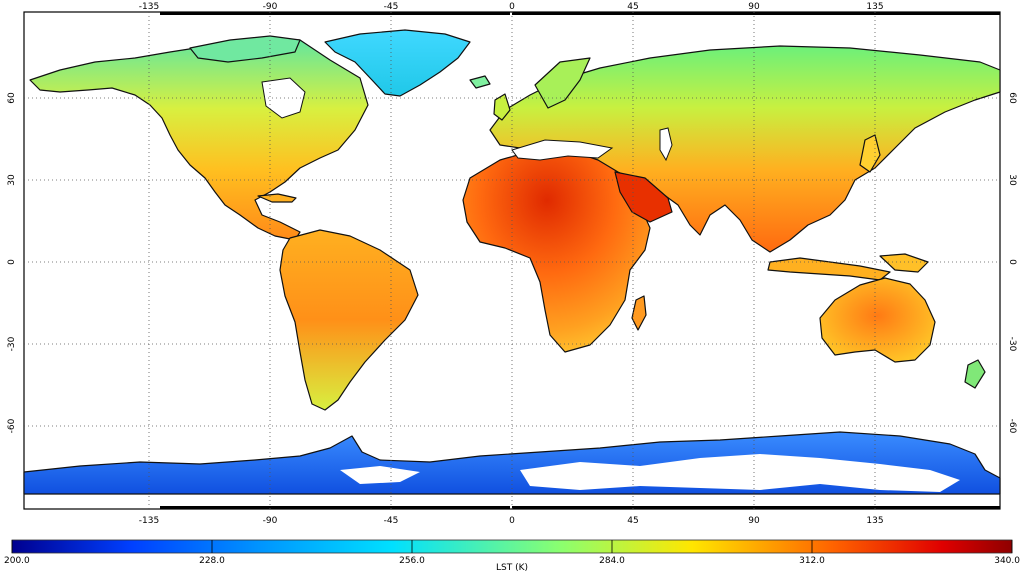 Image resolution: width=1024 pixels, height=573 pixels. I want to click on new-guinea-landmass, so click(904, 263).